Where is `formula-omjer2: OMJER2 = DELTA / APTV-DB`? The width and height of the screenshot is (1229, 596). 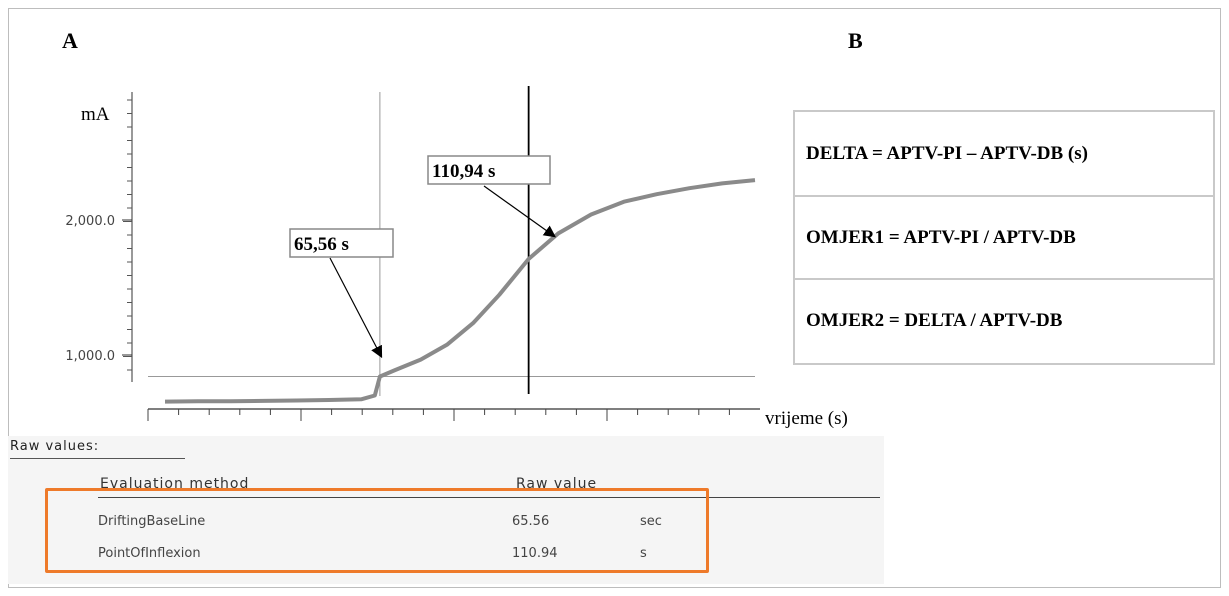
formula-omjer2: OMJER2 = DELTA / APTV-DB is located at coordinates (1004, 319).